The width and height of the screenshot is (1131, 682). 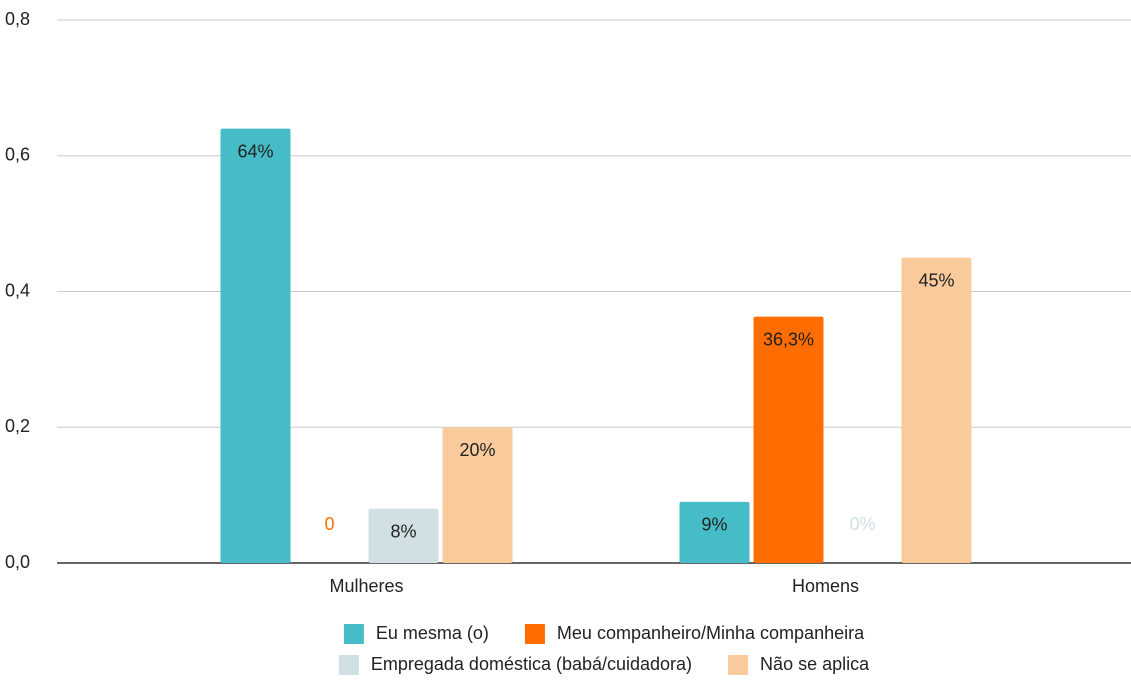 What do you see at coordinates (255, 151) in the screenshot?
I see `data-label: 64%` at bounding box center [255, 151].